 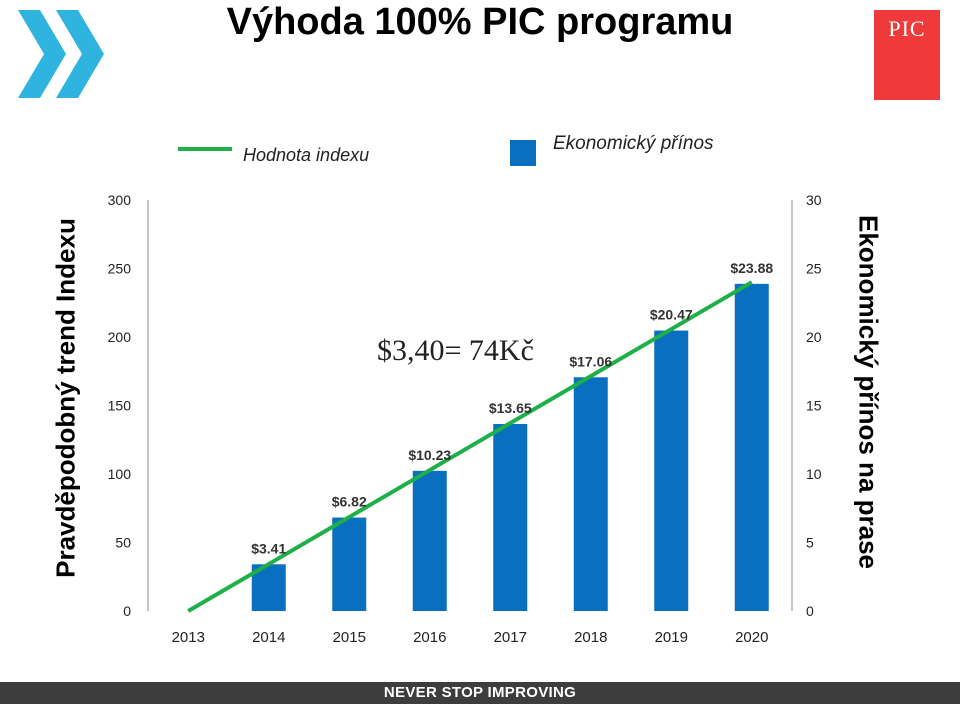 What do you see at coordinates (120, 337) in the screenshot?
I see `y-tick-left: 200` at bounding box center [120, 337].